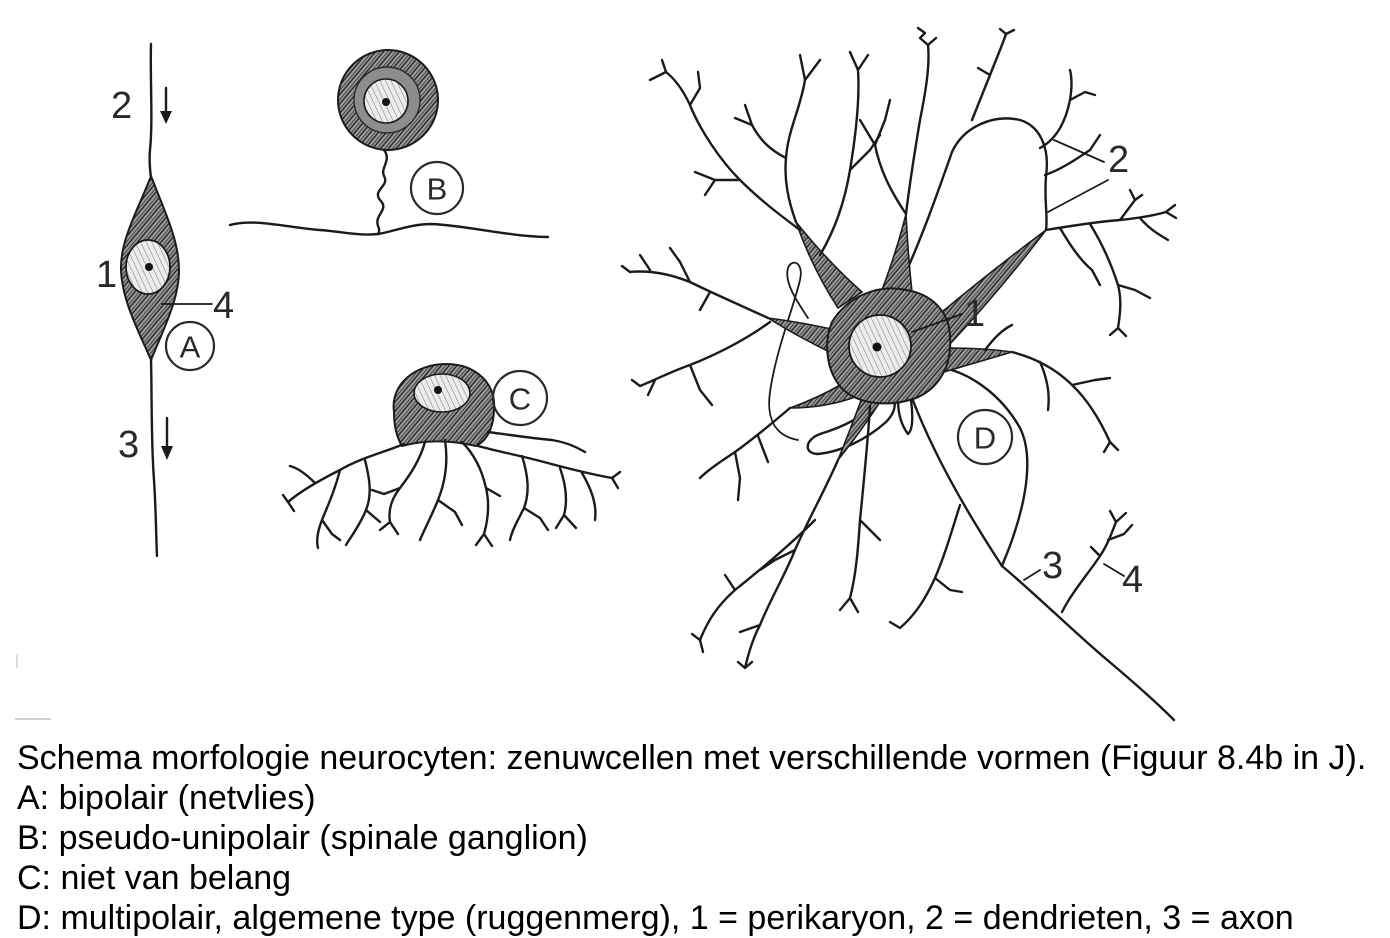 Image resolution: width=1390 pixels, height=938 pixels. I want to click on neuron-c-nucleolus, so click(438, 390).